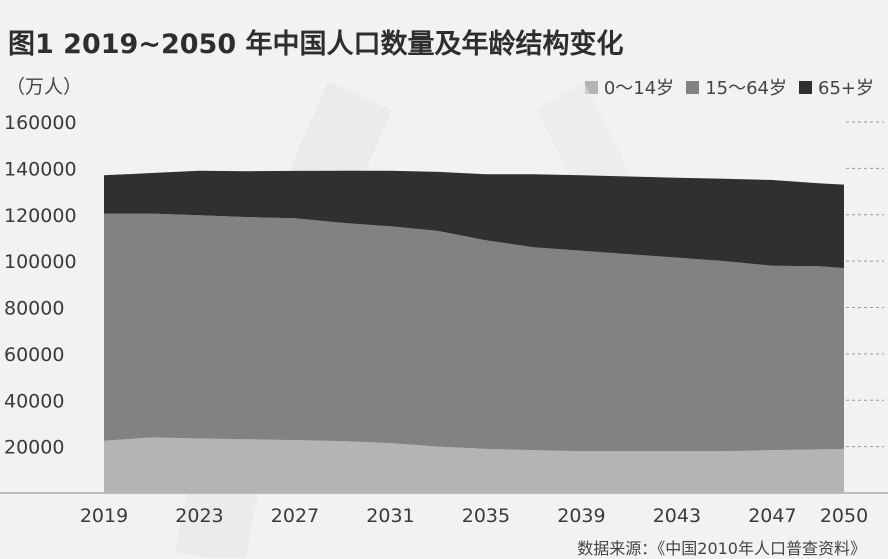 This screenshot has width=888, height=559. Describe the element at coordinates (34, 355) in the screenshot. I see `y-tick-label: 60000` at that location.